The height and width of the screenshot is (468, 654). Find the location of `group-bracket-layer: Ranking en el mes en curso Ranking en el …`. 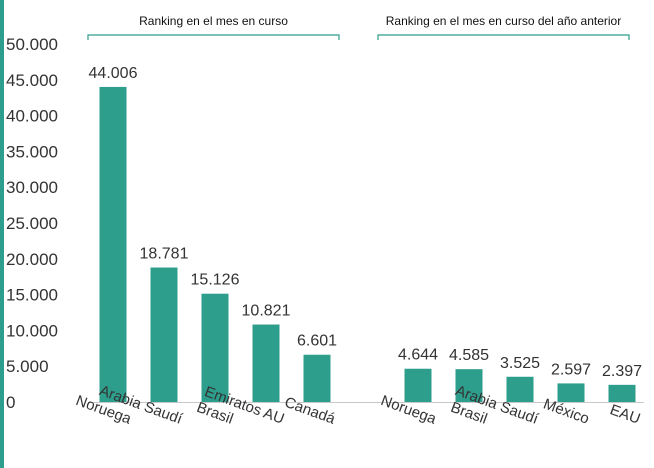

group-bracket-layer: Ranking en el mes en curso Ranking en el … is located at coordinates (358, 27).